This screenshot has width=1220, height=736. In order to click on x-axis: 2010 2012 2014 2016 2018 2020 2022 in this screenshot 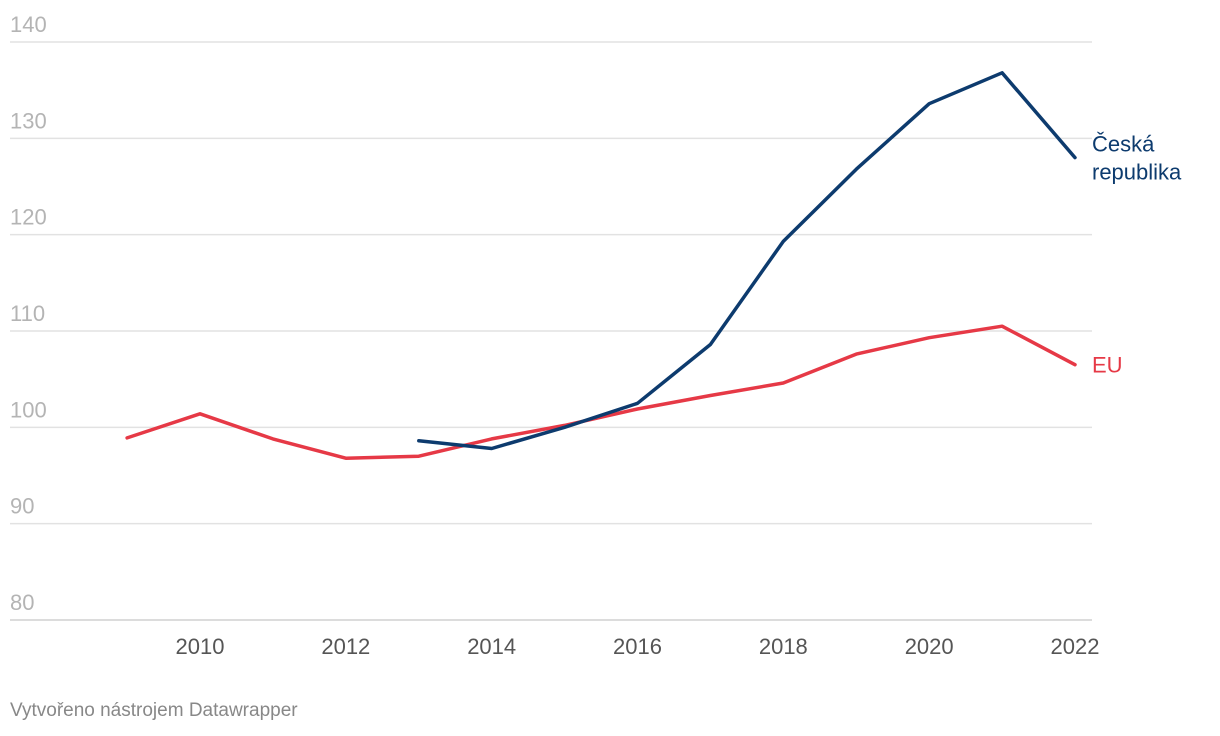, I will do `click(638, 646)`.